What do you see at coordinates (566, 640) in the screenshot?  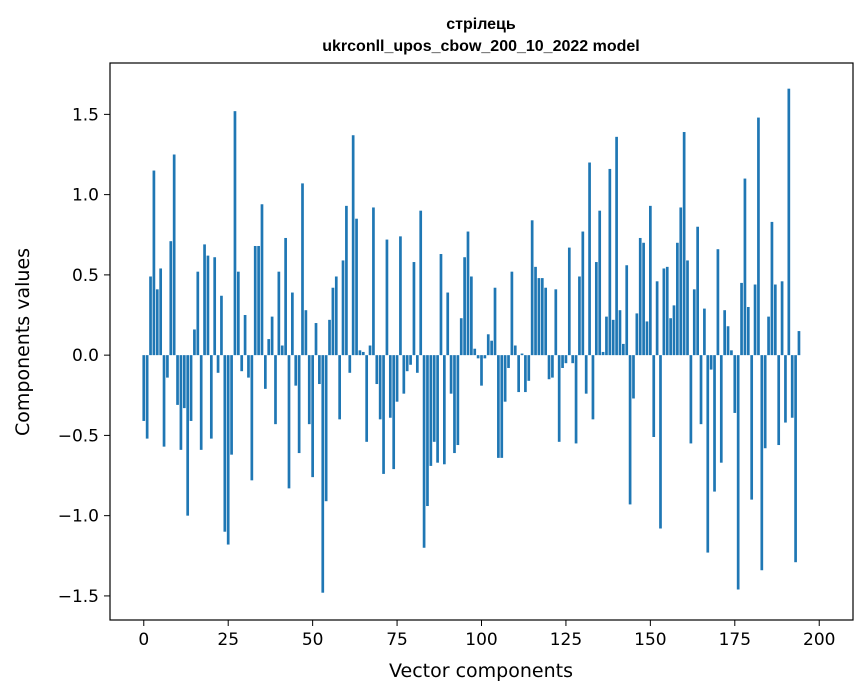 I see `x-tick-label: 125` at bounding box center [566, 640].